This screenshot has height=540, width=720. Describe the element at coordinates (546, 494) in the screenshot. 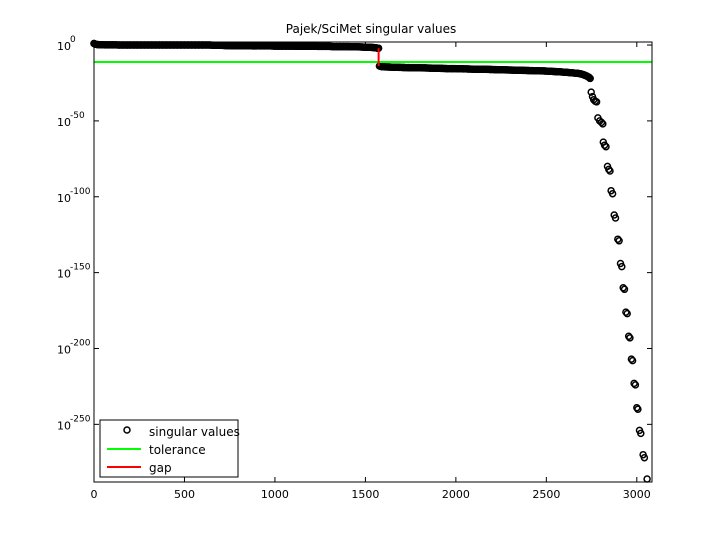

I see `x-tick-label: 2500` at that location.